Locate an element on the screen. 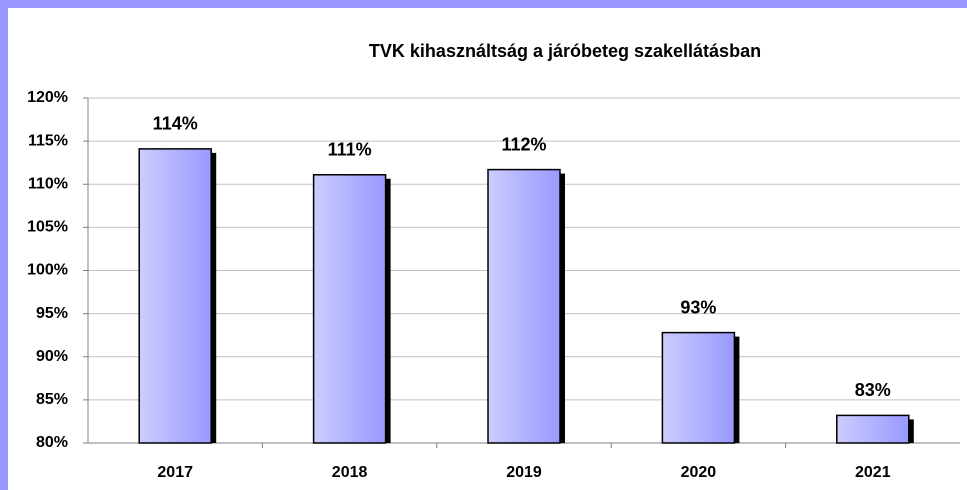  x-tick-label: 2019 is located at coordinates (524, 472).